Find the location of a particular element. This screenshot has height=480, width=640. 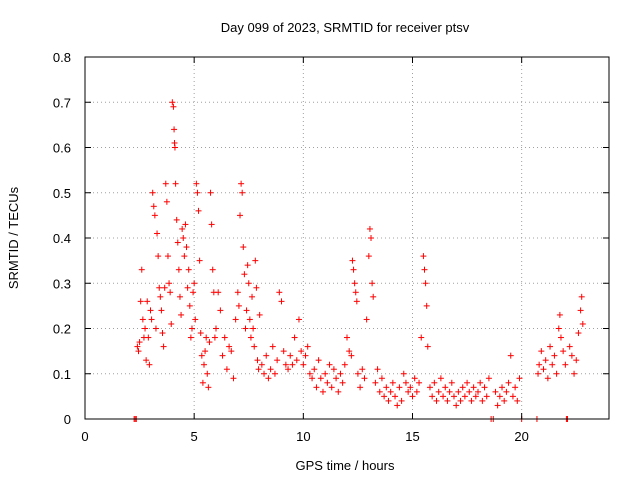

x-tick-label: 20 is located at coordinates (521, 436).